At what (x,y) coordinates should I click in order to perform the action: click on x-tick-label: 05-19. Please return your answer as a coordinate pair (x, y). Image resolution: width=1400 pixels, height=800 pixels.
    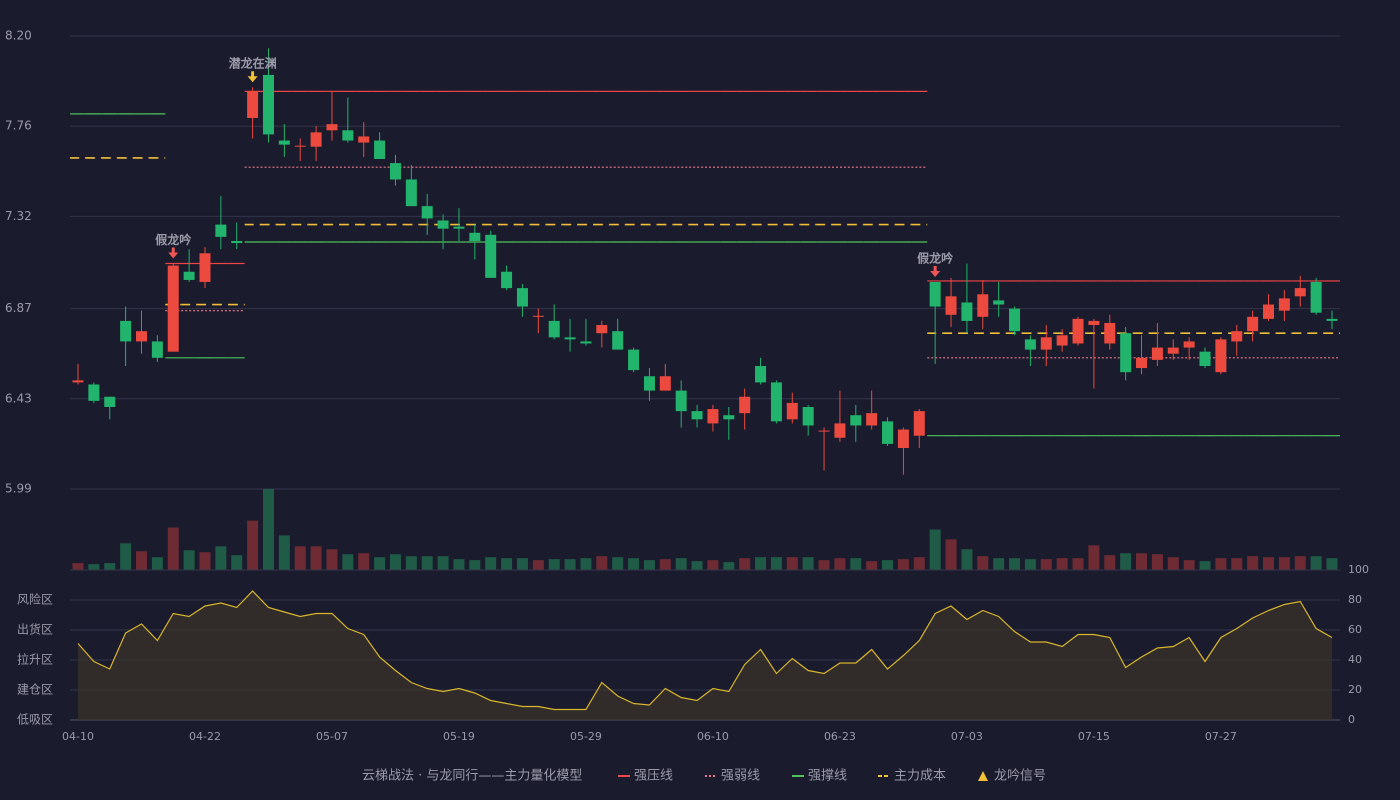
    Looking at the image, I should click on (459, 736).